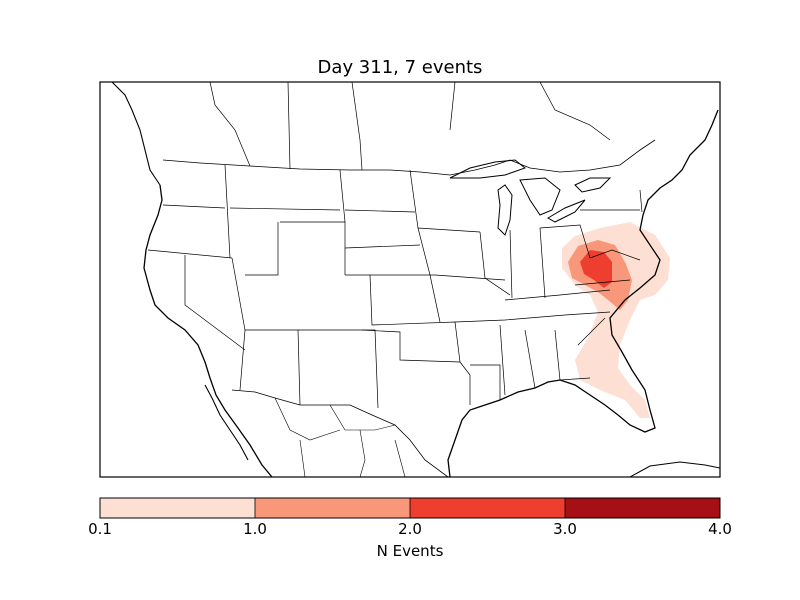  I want to click on map-title: Day 311, 7 events, so click(400, 67).